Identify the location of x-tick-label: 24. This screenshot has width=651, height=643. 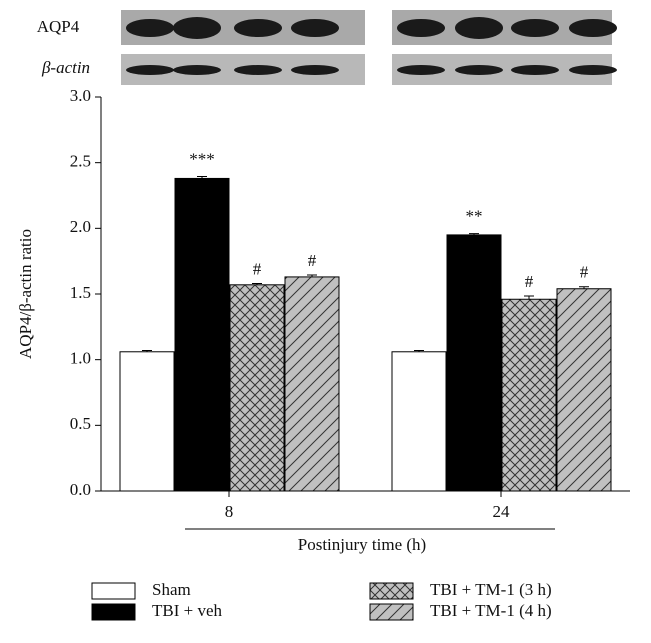
(502, 511).